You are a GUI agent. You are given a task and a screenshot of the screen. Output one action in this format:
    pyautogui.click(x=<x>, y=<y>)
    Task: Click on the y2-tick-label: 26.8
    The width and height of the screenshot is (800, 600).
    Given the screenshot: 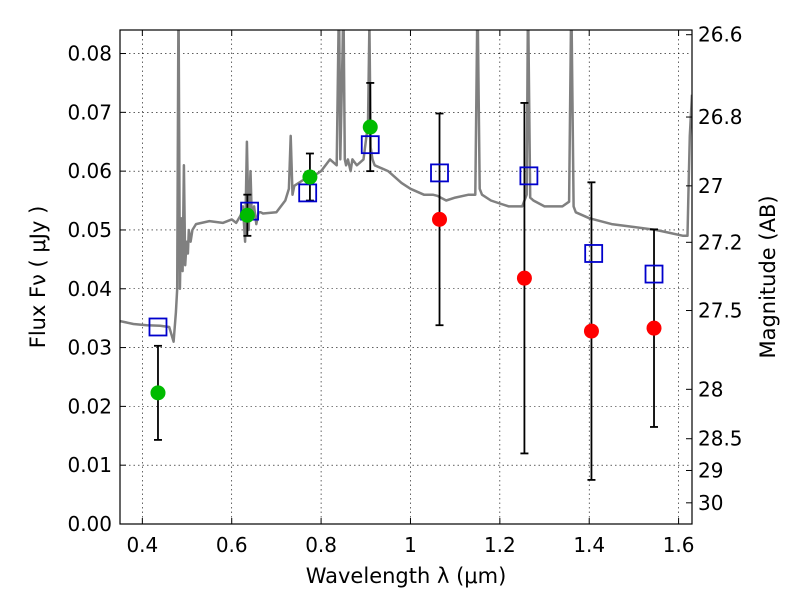 What is the action you would take?
    pyautogui.click(x=720, y=117)
    